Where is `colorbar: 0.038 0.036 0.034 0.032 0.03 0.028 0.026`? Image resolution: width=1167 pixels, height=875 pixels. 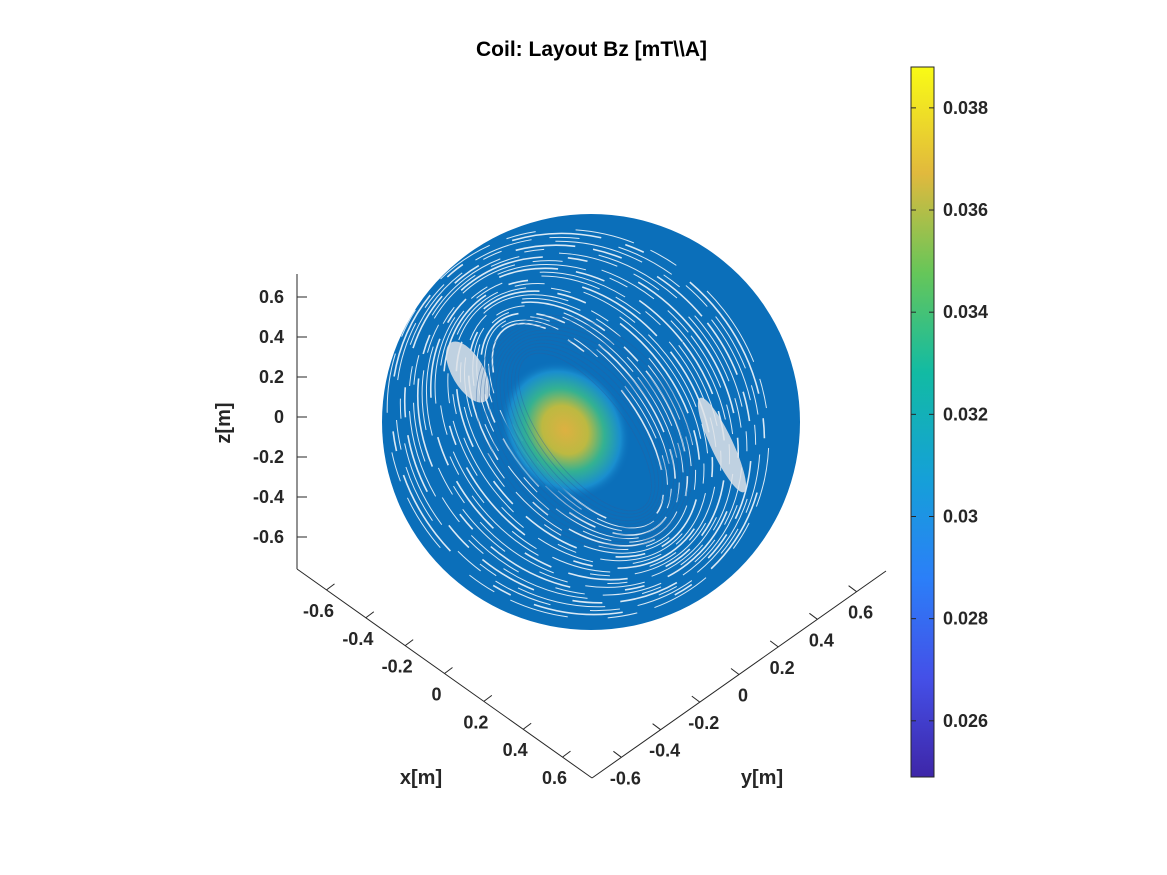
colorbar: 0.038 0.036 0.034 0.032 0.03 0.028 0.026 is located at coordinates (949, 422).